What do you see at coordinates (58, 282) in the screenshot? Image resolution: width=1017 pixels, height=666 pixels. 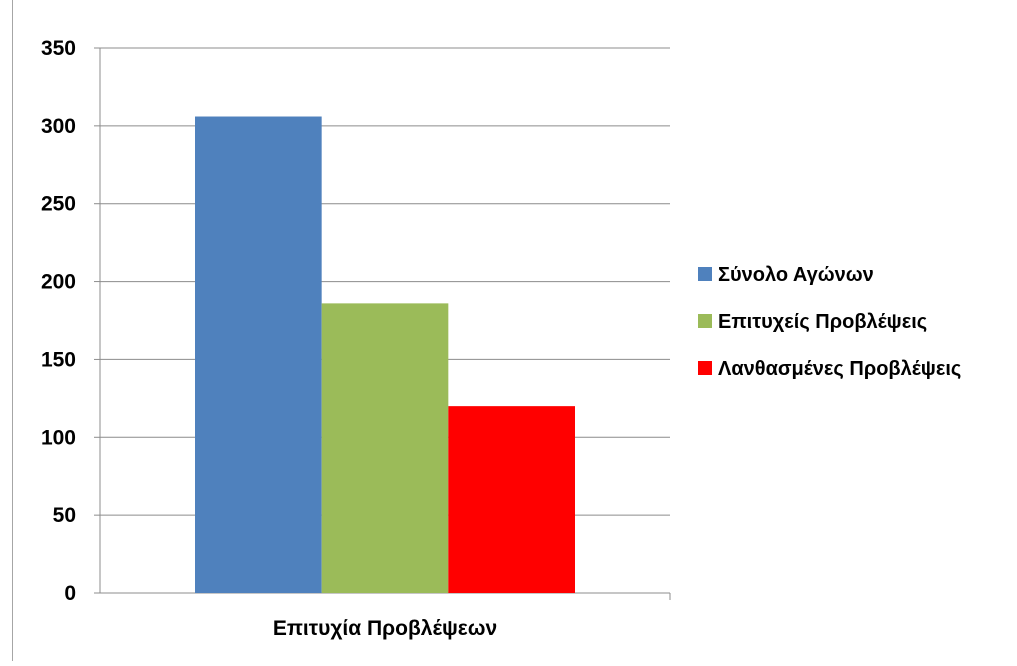 I see `y-tick-label: 200` at bounding box center [58, 282].